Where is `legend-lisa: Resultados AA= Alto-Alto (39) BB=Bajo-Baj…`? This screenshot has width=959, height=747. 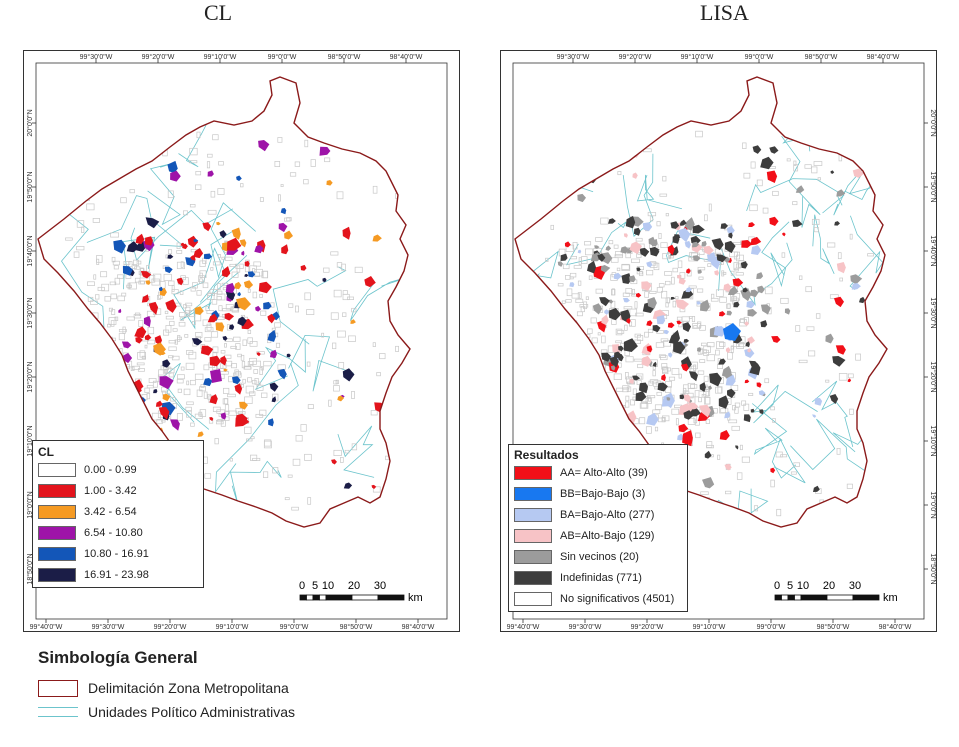 legend-lisa: Resultados AA= Alto-Alto (39) BB=Bajo-Baj… is located at coordinates (598, 528).